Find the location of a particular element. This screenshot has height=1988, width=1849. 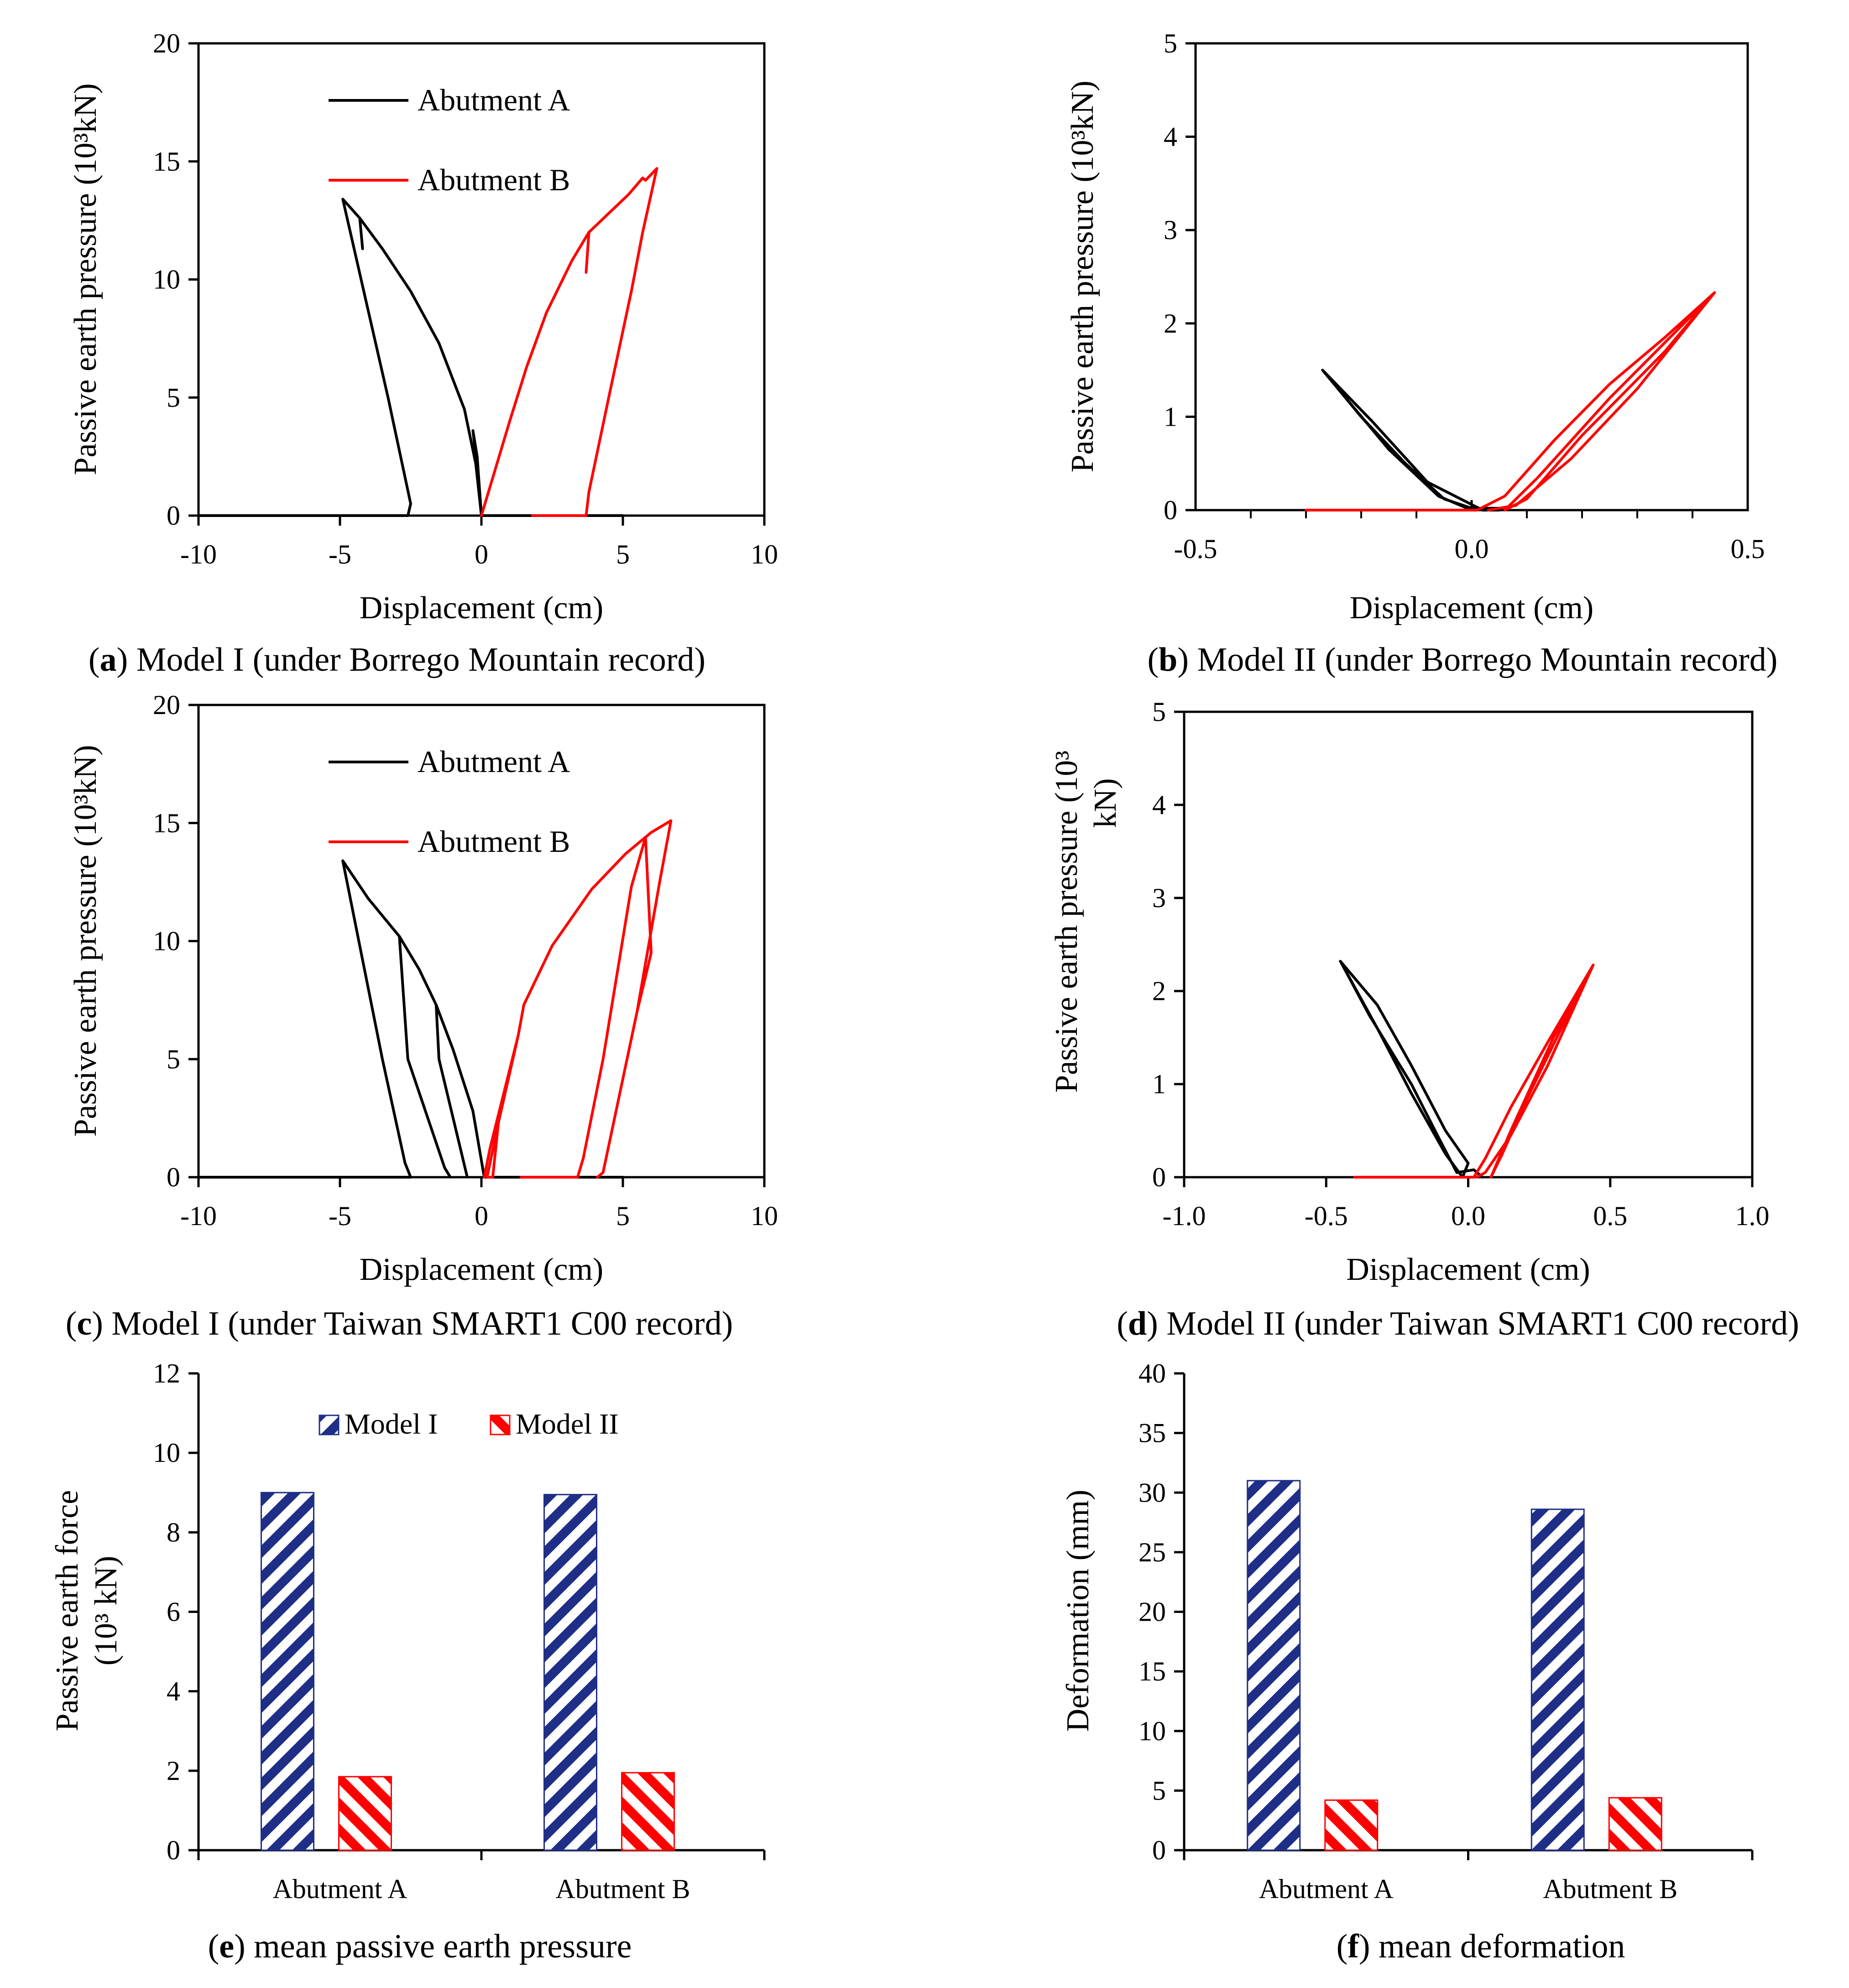

caption-letter: b is located at coordinates (1168, 659).